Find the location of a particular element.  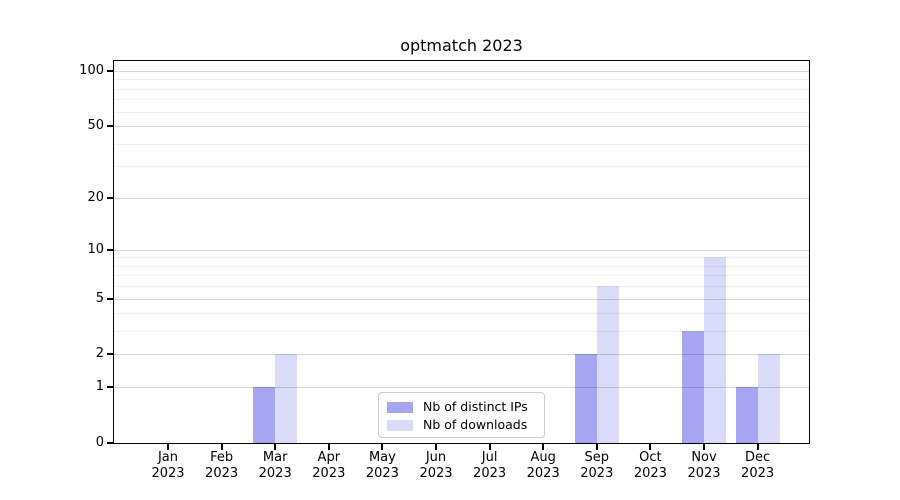

x-tick-label: Jan 2023 is located at coordinates (168, 466).